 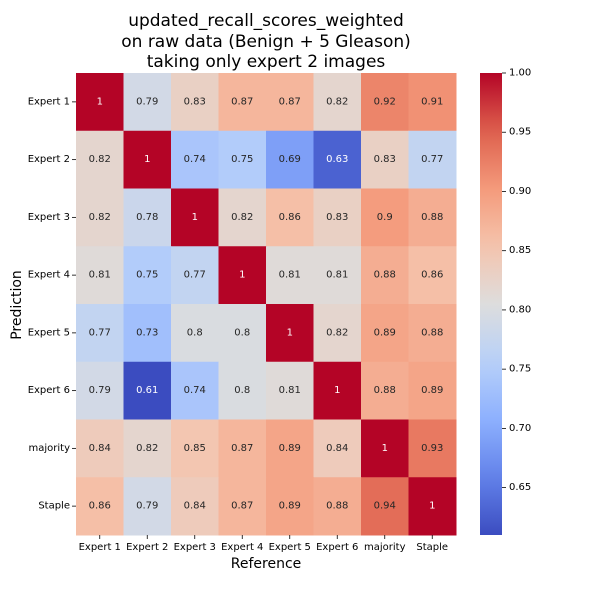 What do you see at coordinates (385, 217) in the screenshot?
I see `cell-value-label: 0.9` at bounding box center [385, 217].